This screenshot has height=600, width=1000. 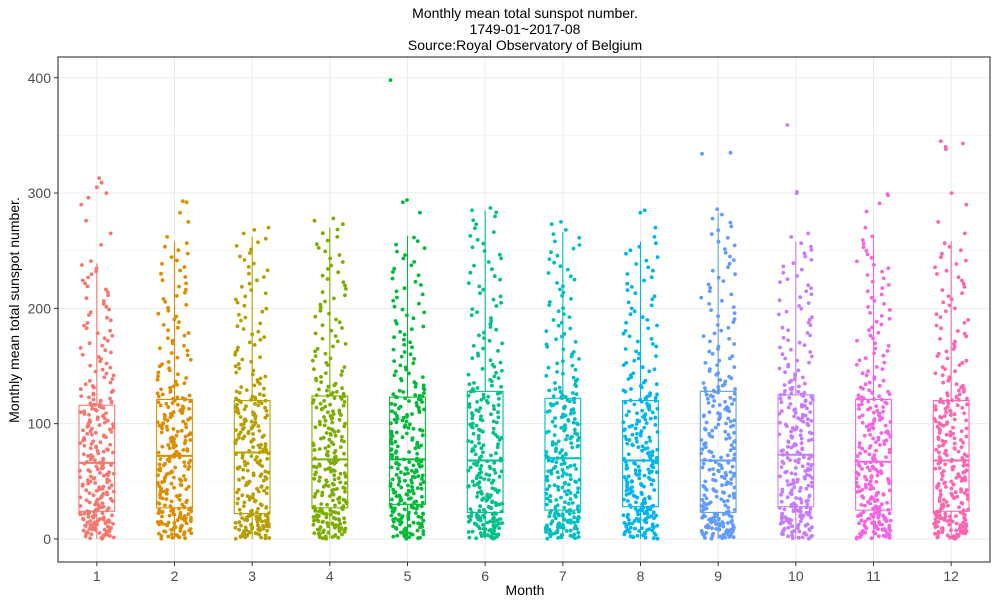 What do you see at coordinates (40, 193) in the screenshot?
I see `y-tick-label: 300` at bounding box center [40, 193].